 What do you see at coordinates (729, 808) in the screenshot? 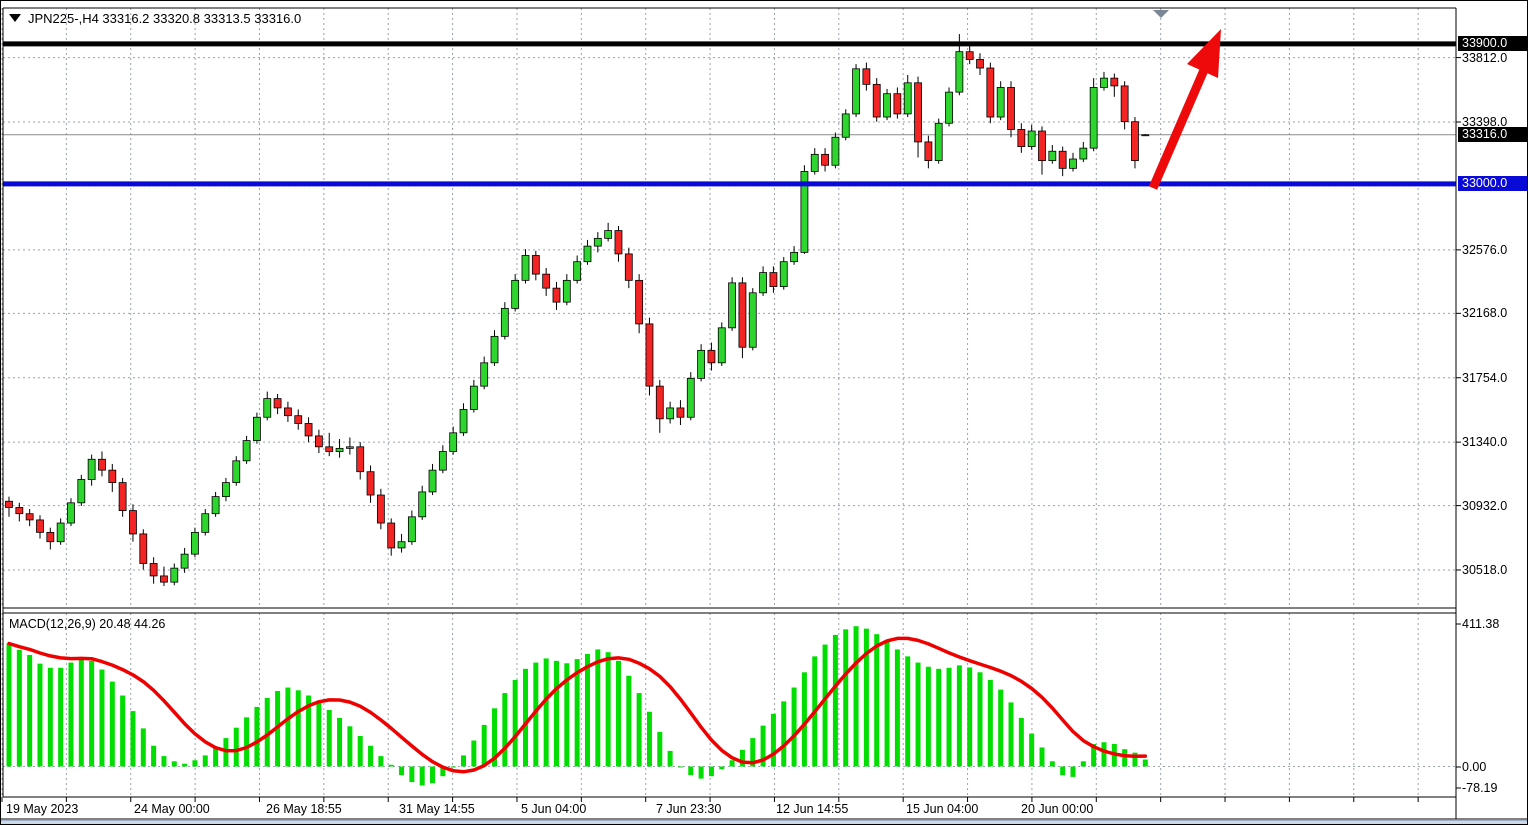
I see `time-axis` at bounding box center [729, 808].